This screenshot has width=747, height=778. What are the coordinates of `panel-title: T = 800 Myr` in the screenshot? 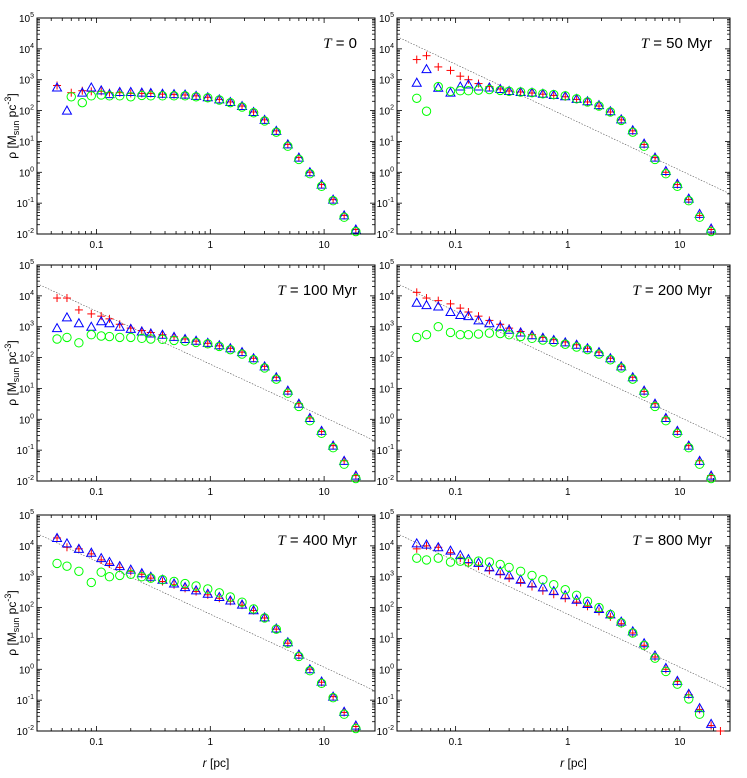 It's located at (672, 540).